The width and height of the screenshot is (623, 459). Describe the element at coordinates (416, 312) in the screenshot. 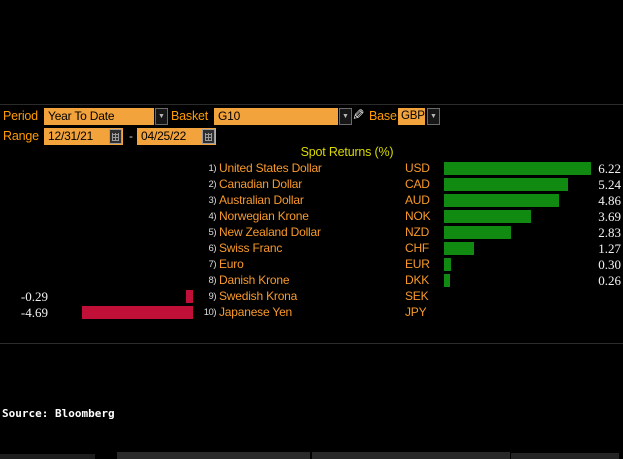

I see `currency-code: JPY` at that location.